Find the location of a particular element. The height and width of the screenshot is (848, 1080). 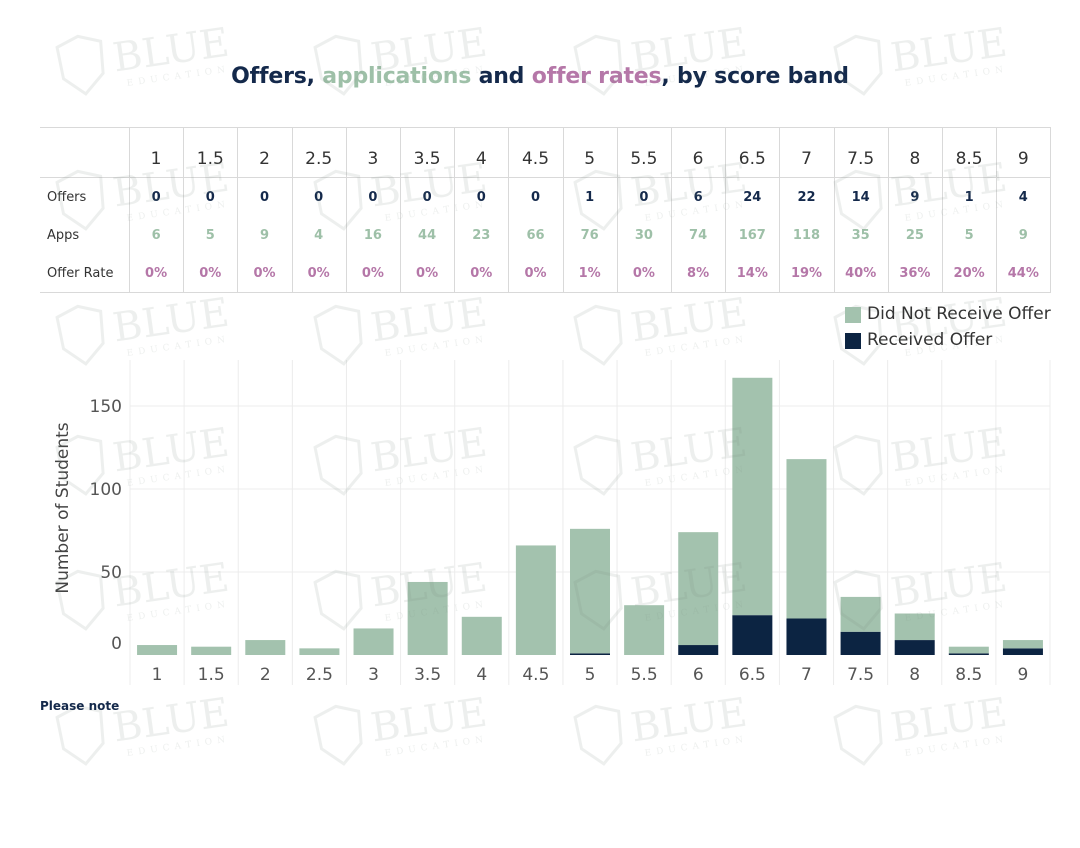

x-tick-label: 7 is located at coordinates (806, 675).